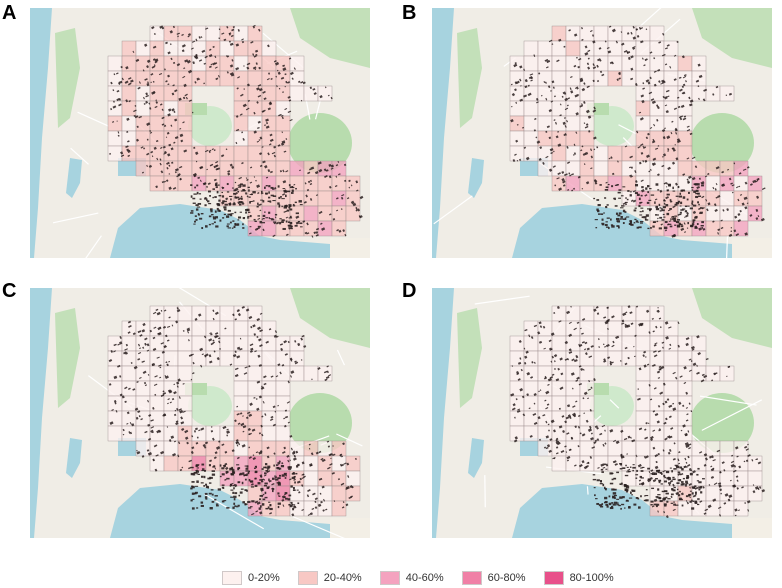 The image size is (782, 588). I want to click on bay, so click(642, 511).